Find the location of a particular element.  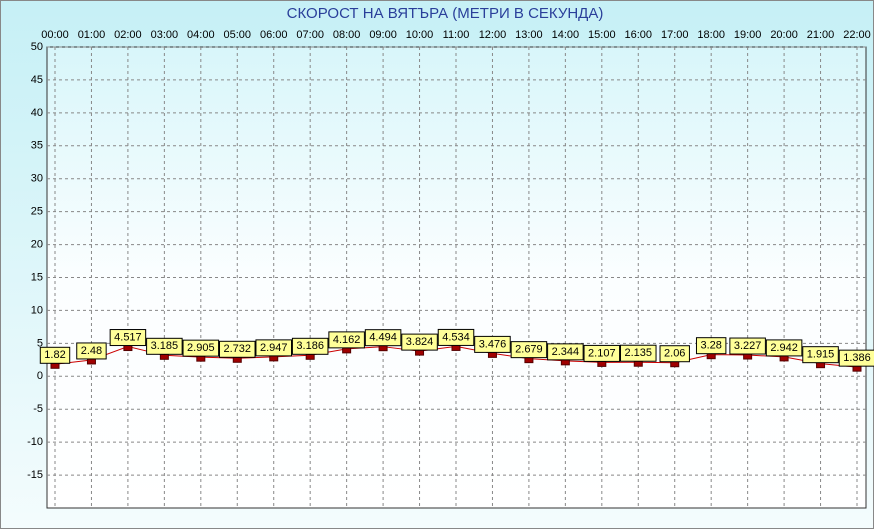

data-label: 1.915 is located at coordinates (821, 355).